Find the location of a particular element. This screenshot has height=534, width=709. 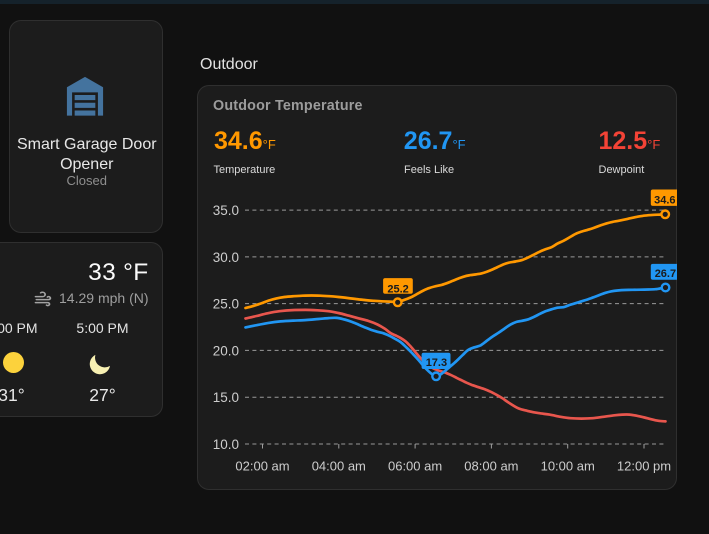

svg-text: 30.0 is located at coordinates (225, 257).